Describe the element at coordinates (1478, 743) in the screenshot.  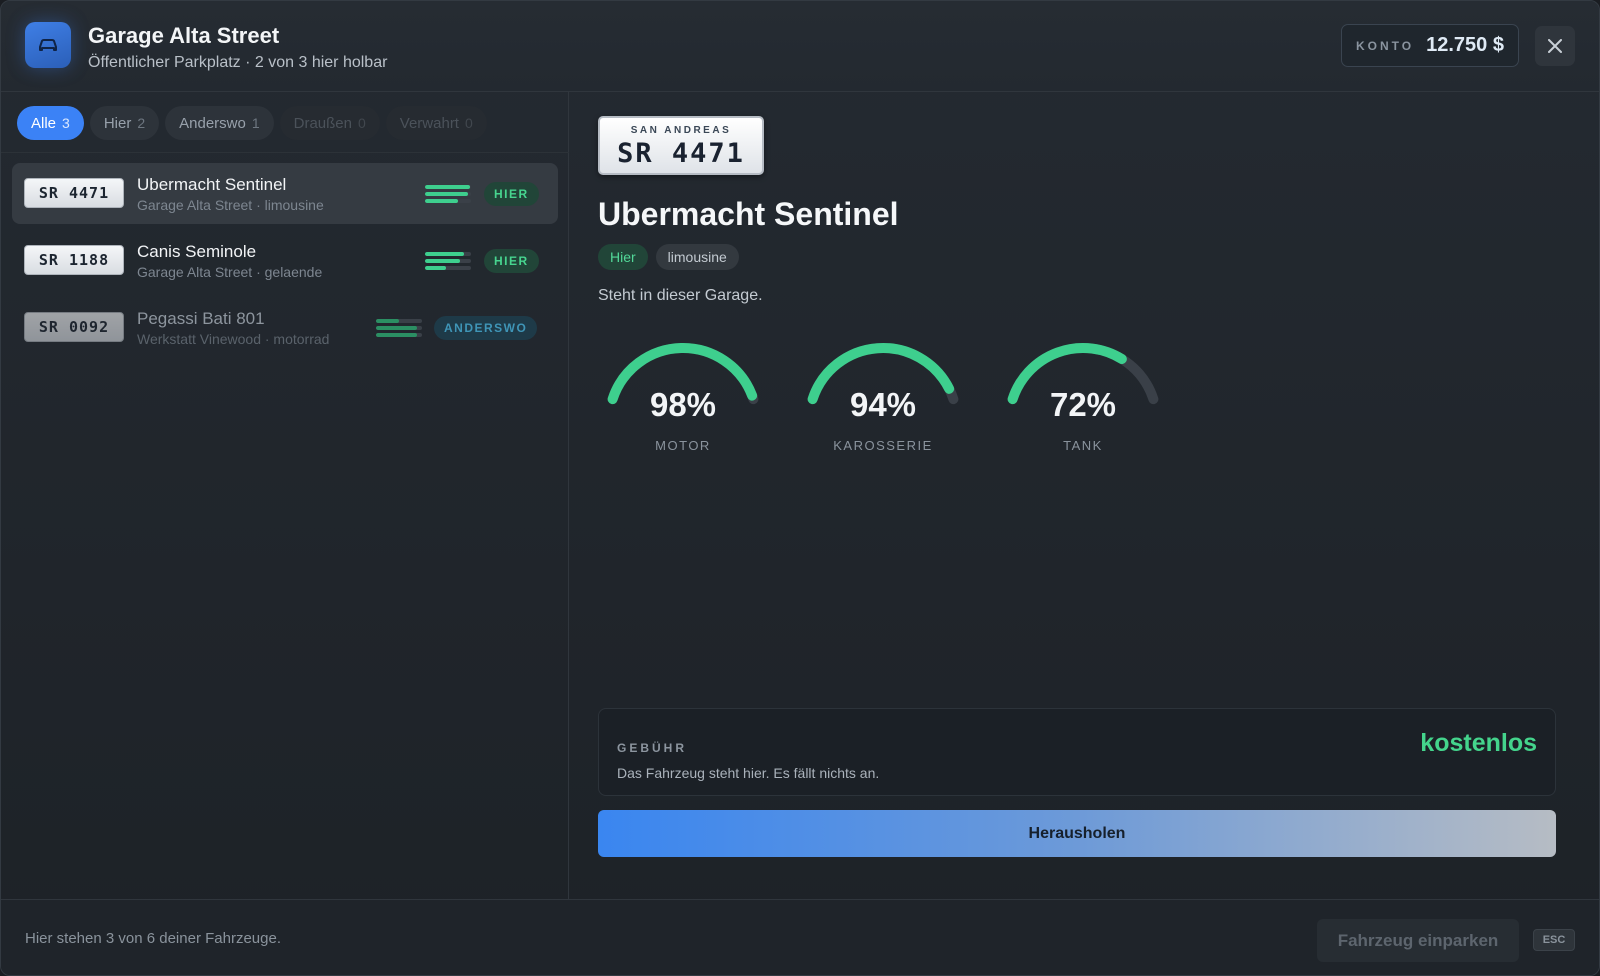
I see `fee-value: kostenlos` at that location.